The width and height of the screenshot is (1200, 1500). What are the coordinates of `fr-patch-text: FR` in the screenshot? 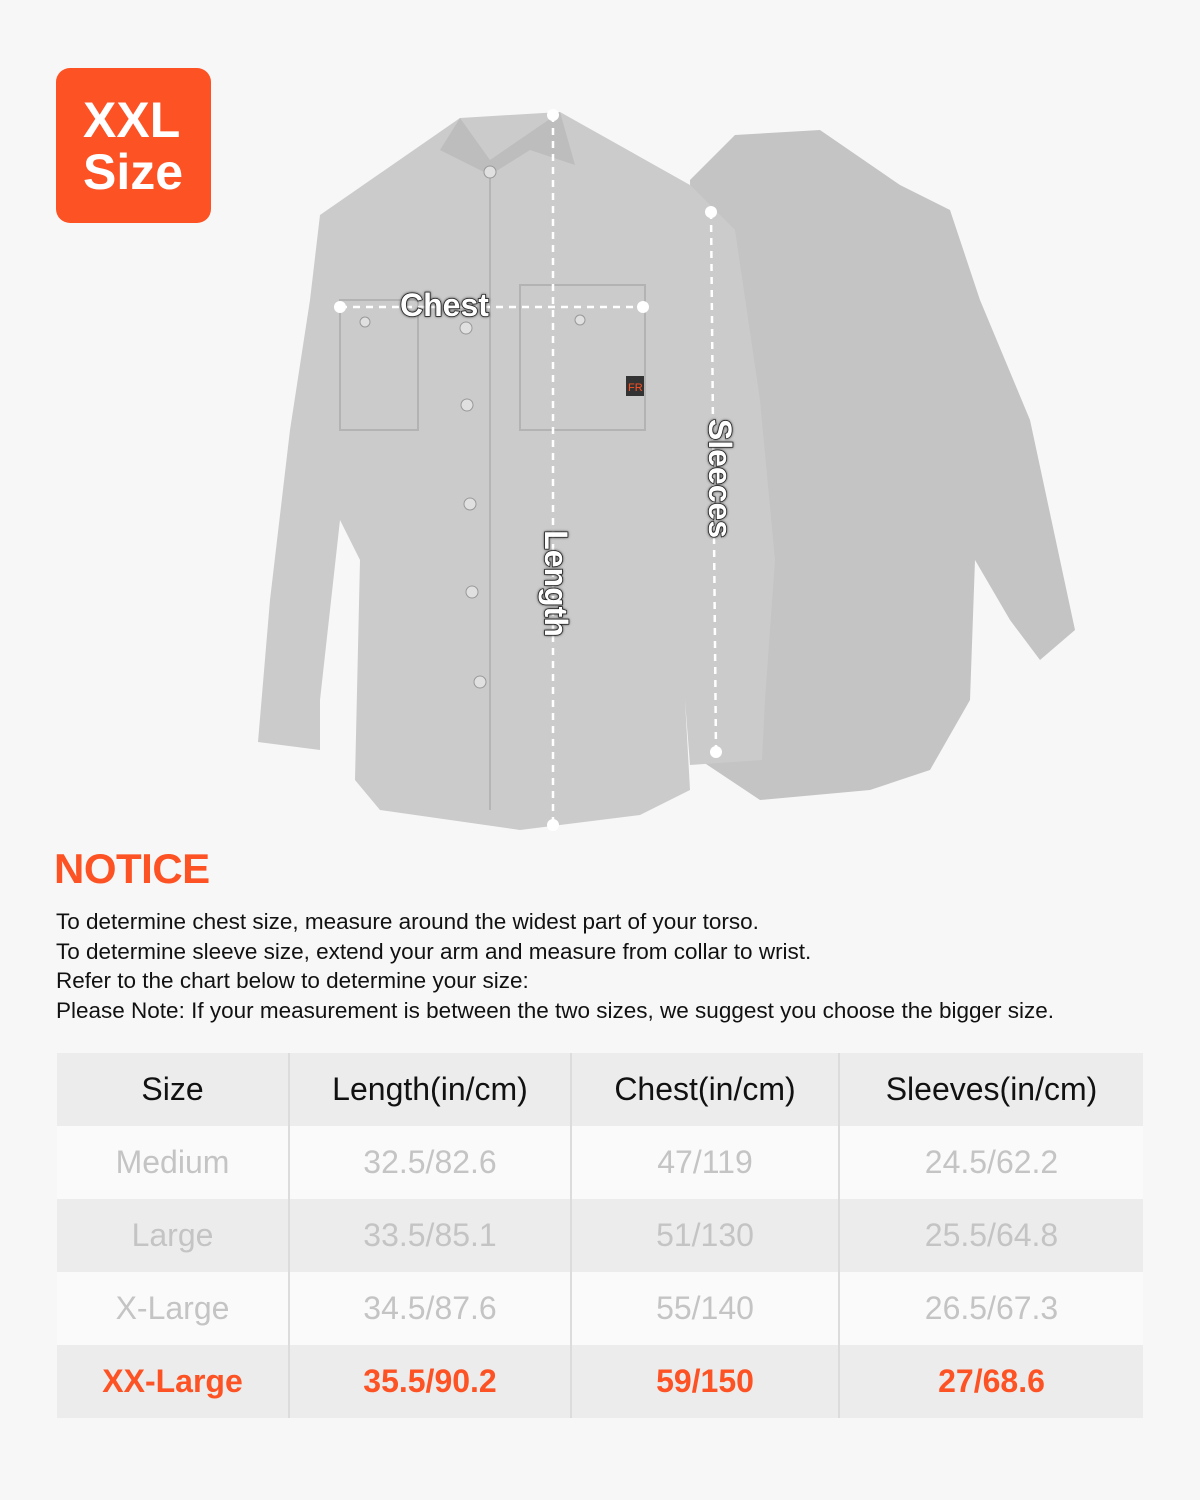 It's located at (635, 388).